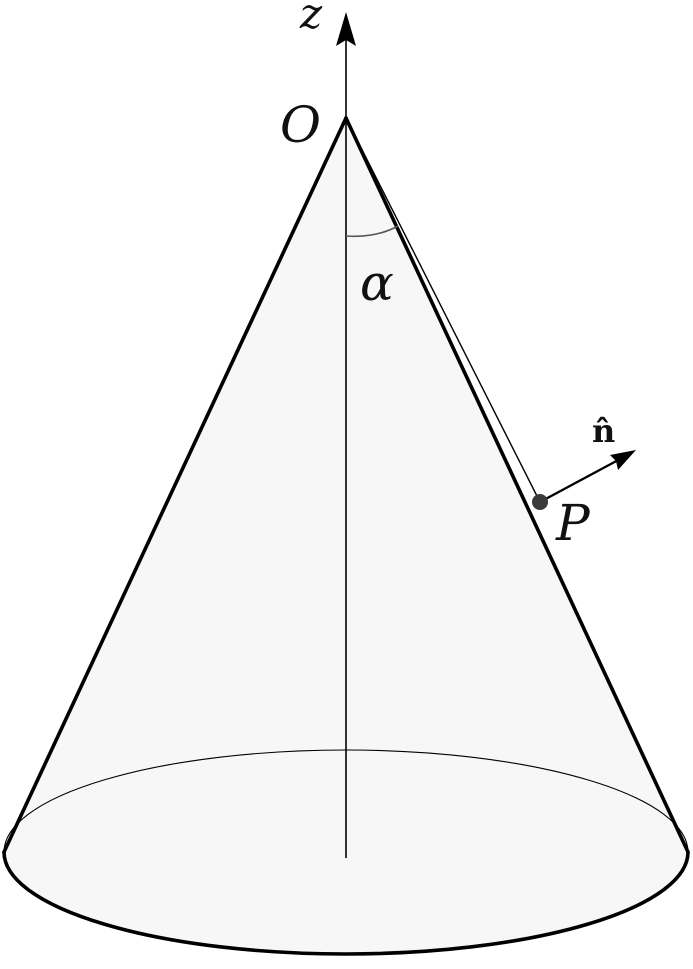 The width and height of the screenshot is (693, 969). Describe the element at coordinates (346, 903) in the screenshot. I see `cone-base-front-edge` at that location.